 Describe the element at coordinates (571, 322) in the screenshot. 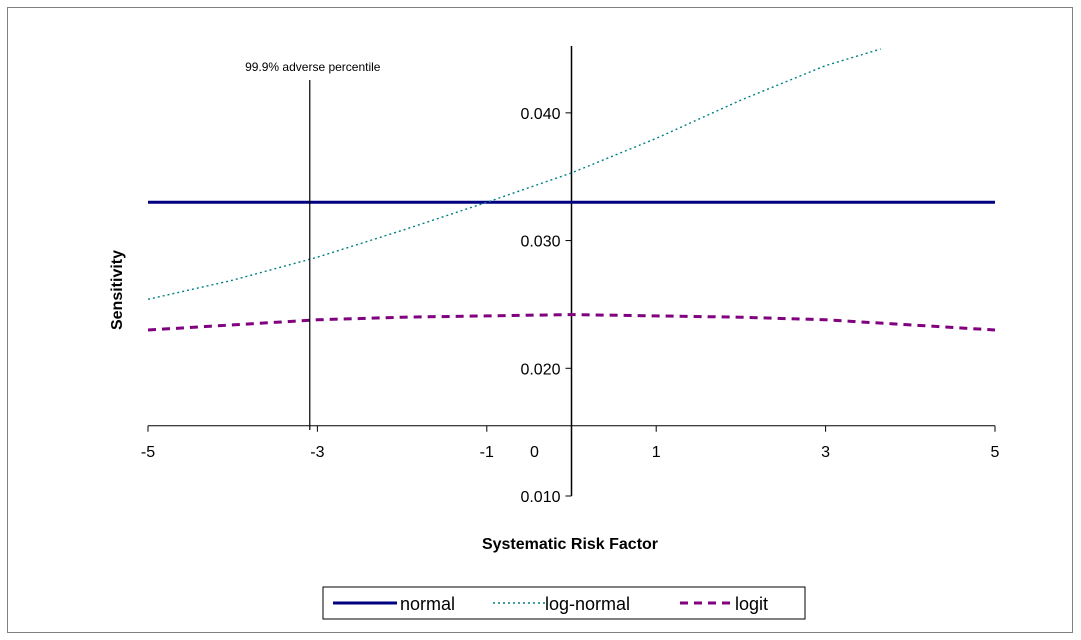

I see `series-line-logit` at that location.